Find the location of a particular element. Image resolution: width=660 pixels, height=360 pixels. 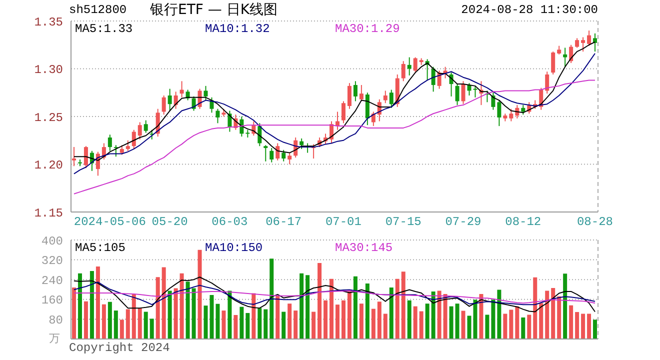

text: MA30:145 is located at coordinates (364, 248).